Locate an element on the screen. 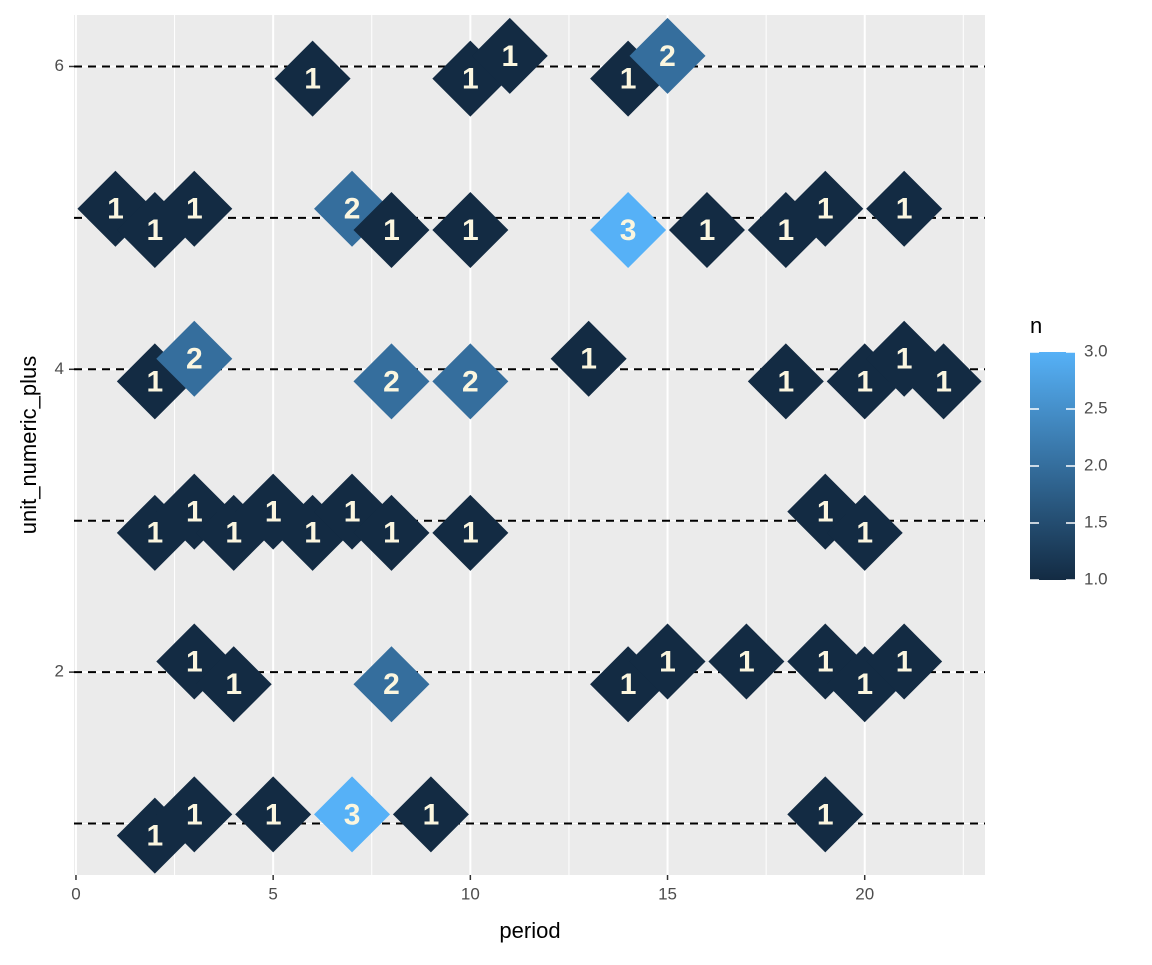 This screenshot has height=965, width=1152. legend-label: 2.5 is located at coordinates (1096, 407).